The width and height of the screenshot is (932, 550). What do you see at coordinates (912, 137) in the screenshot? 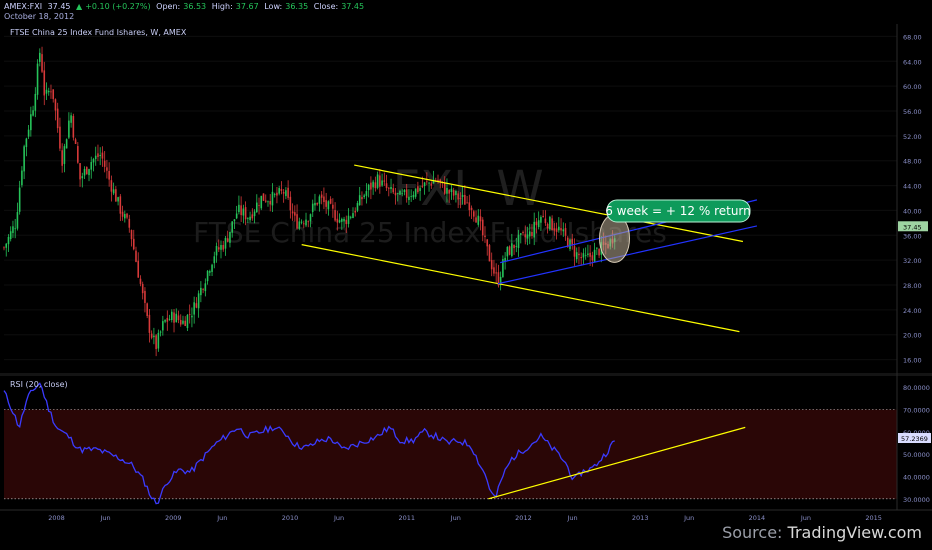
I see `price-axis-tick: 52.00` at bounding box center [912, 137].